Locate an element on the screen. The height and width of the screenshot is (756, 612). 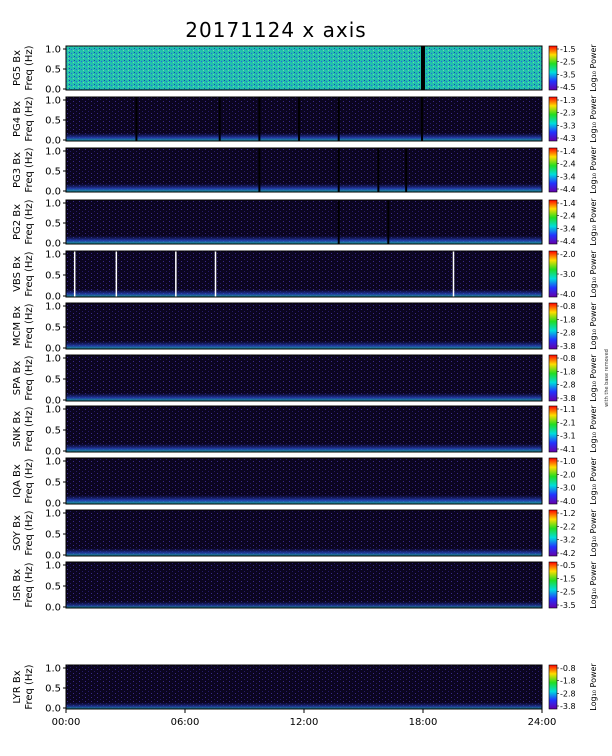
panel-lyr is located at coordinates (311, 687).